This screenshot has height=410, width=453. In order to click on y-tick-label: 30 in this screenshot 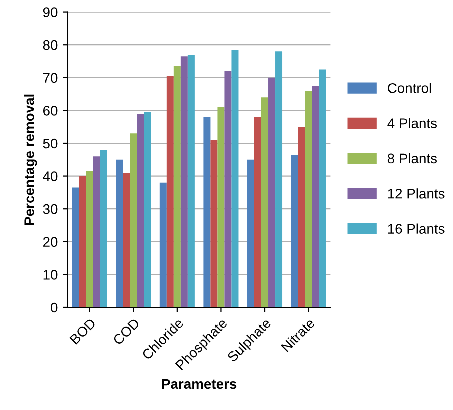, I will do `click(50, 209)`.